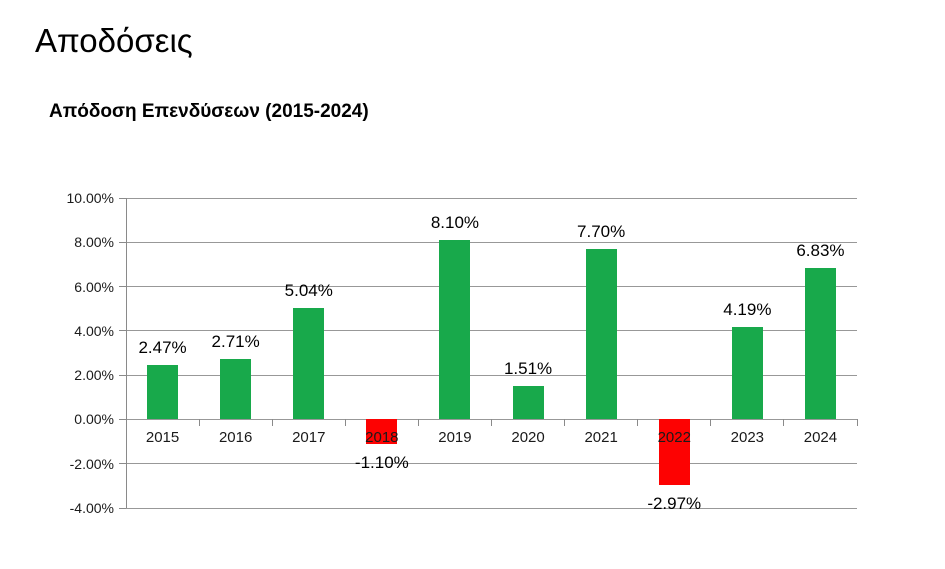  Describe the element at coordinates (455, 223) in the screenshot. I see `bar-value-label: 8.10%` at that location.